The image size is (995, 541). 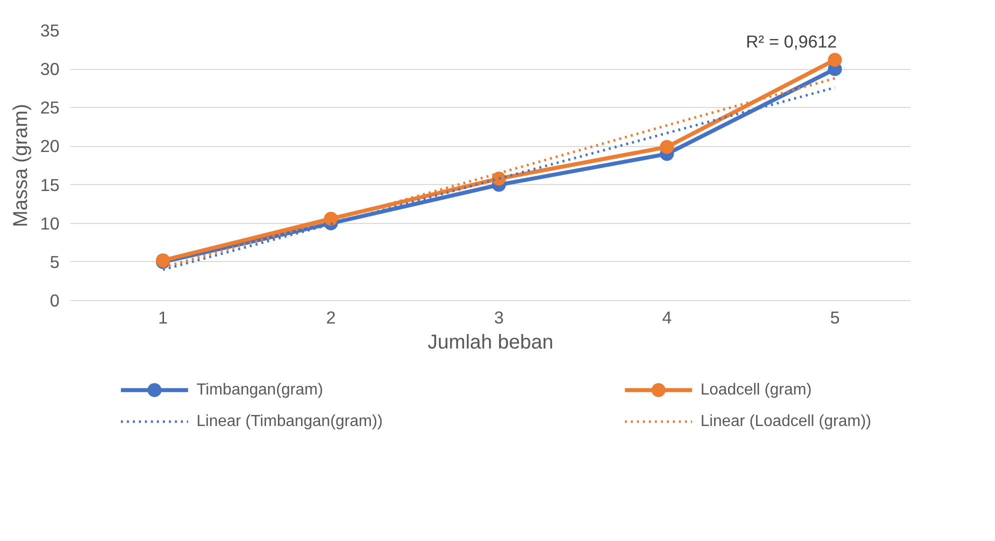 What do you see at coordinates (50, 184) in the screenshot?
I see `y-tick-label: 15` at bounding box center [50, 184].